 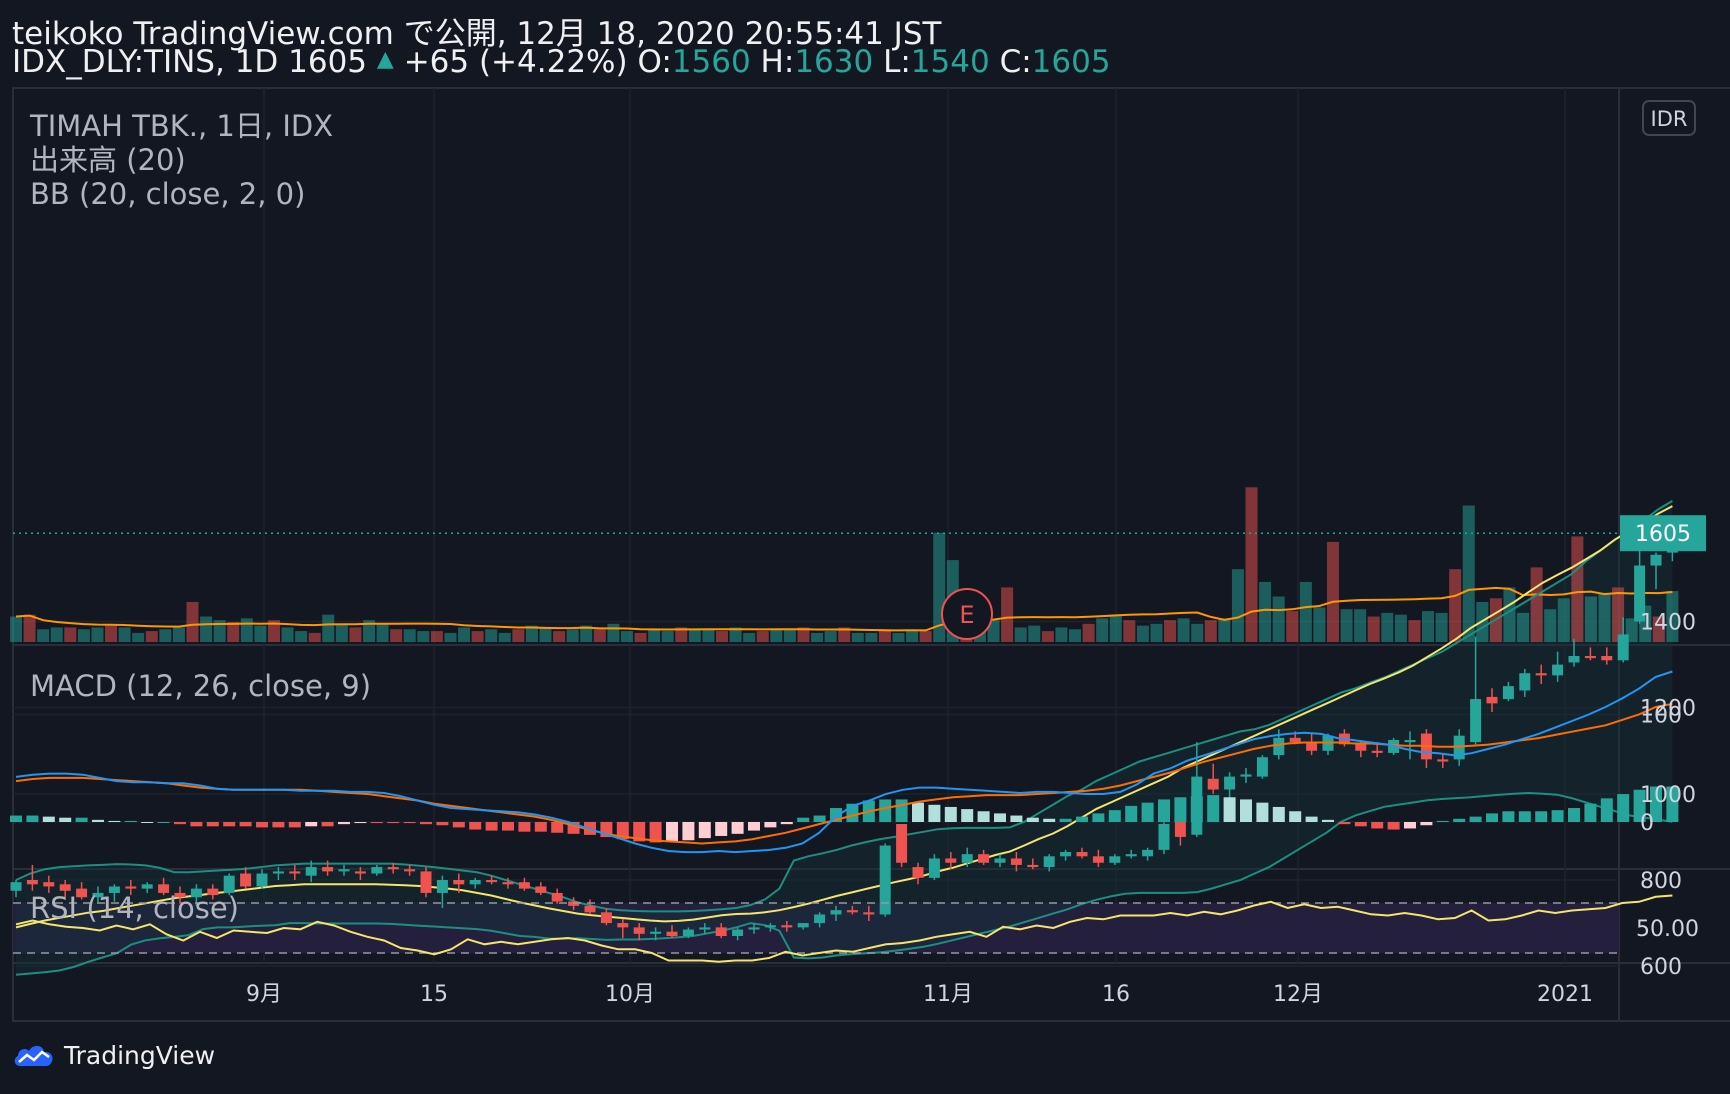 I want to click on high-label: H:, so click(x=777, y=62).